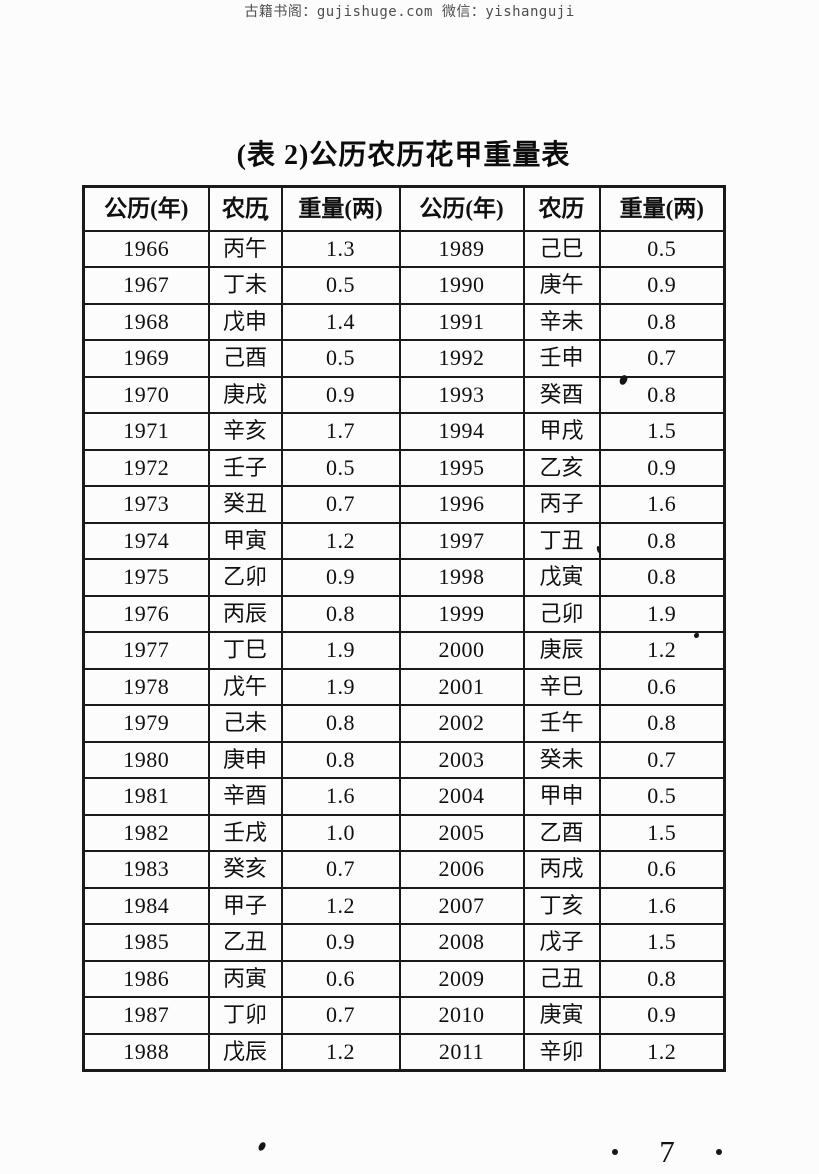  I want to click on table-row: 1970 庚戌 0.9 1993 癸酉 0.8, so click(404, 394).